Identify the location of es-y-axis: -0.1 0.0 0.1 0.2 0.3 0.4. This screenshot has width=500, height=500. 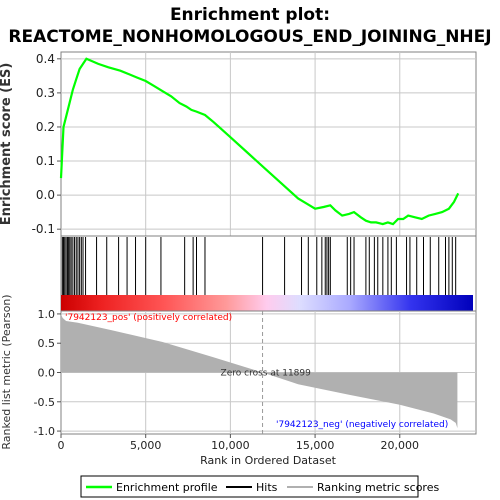
(46, 144).